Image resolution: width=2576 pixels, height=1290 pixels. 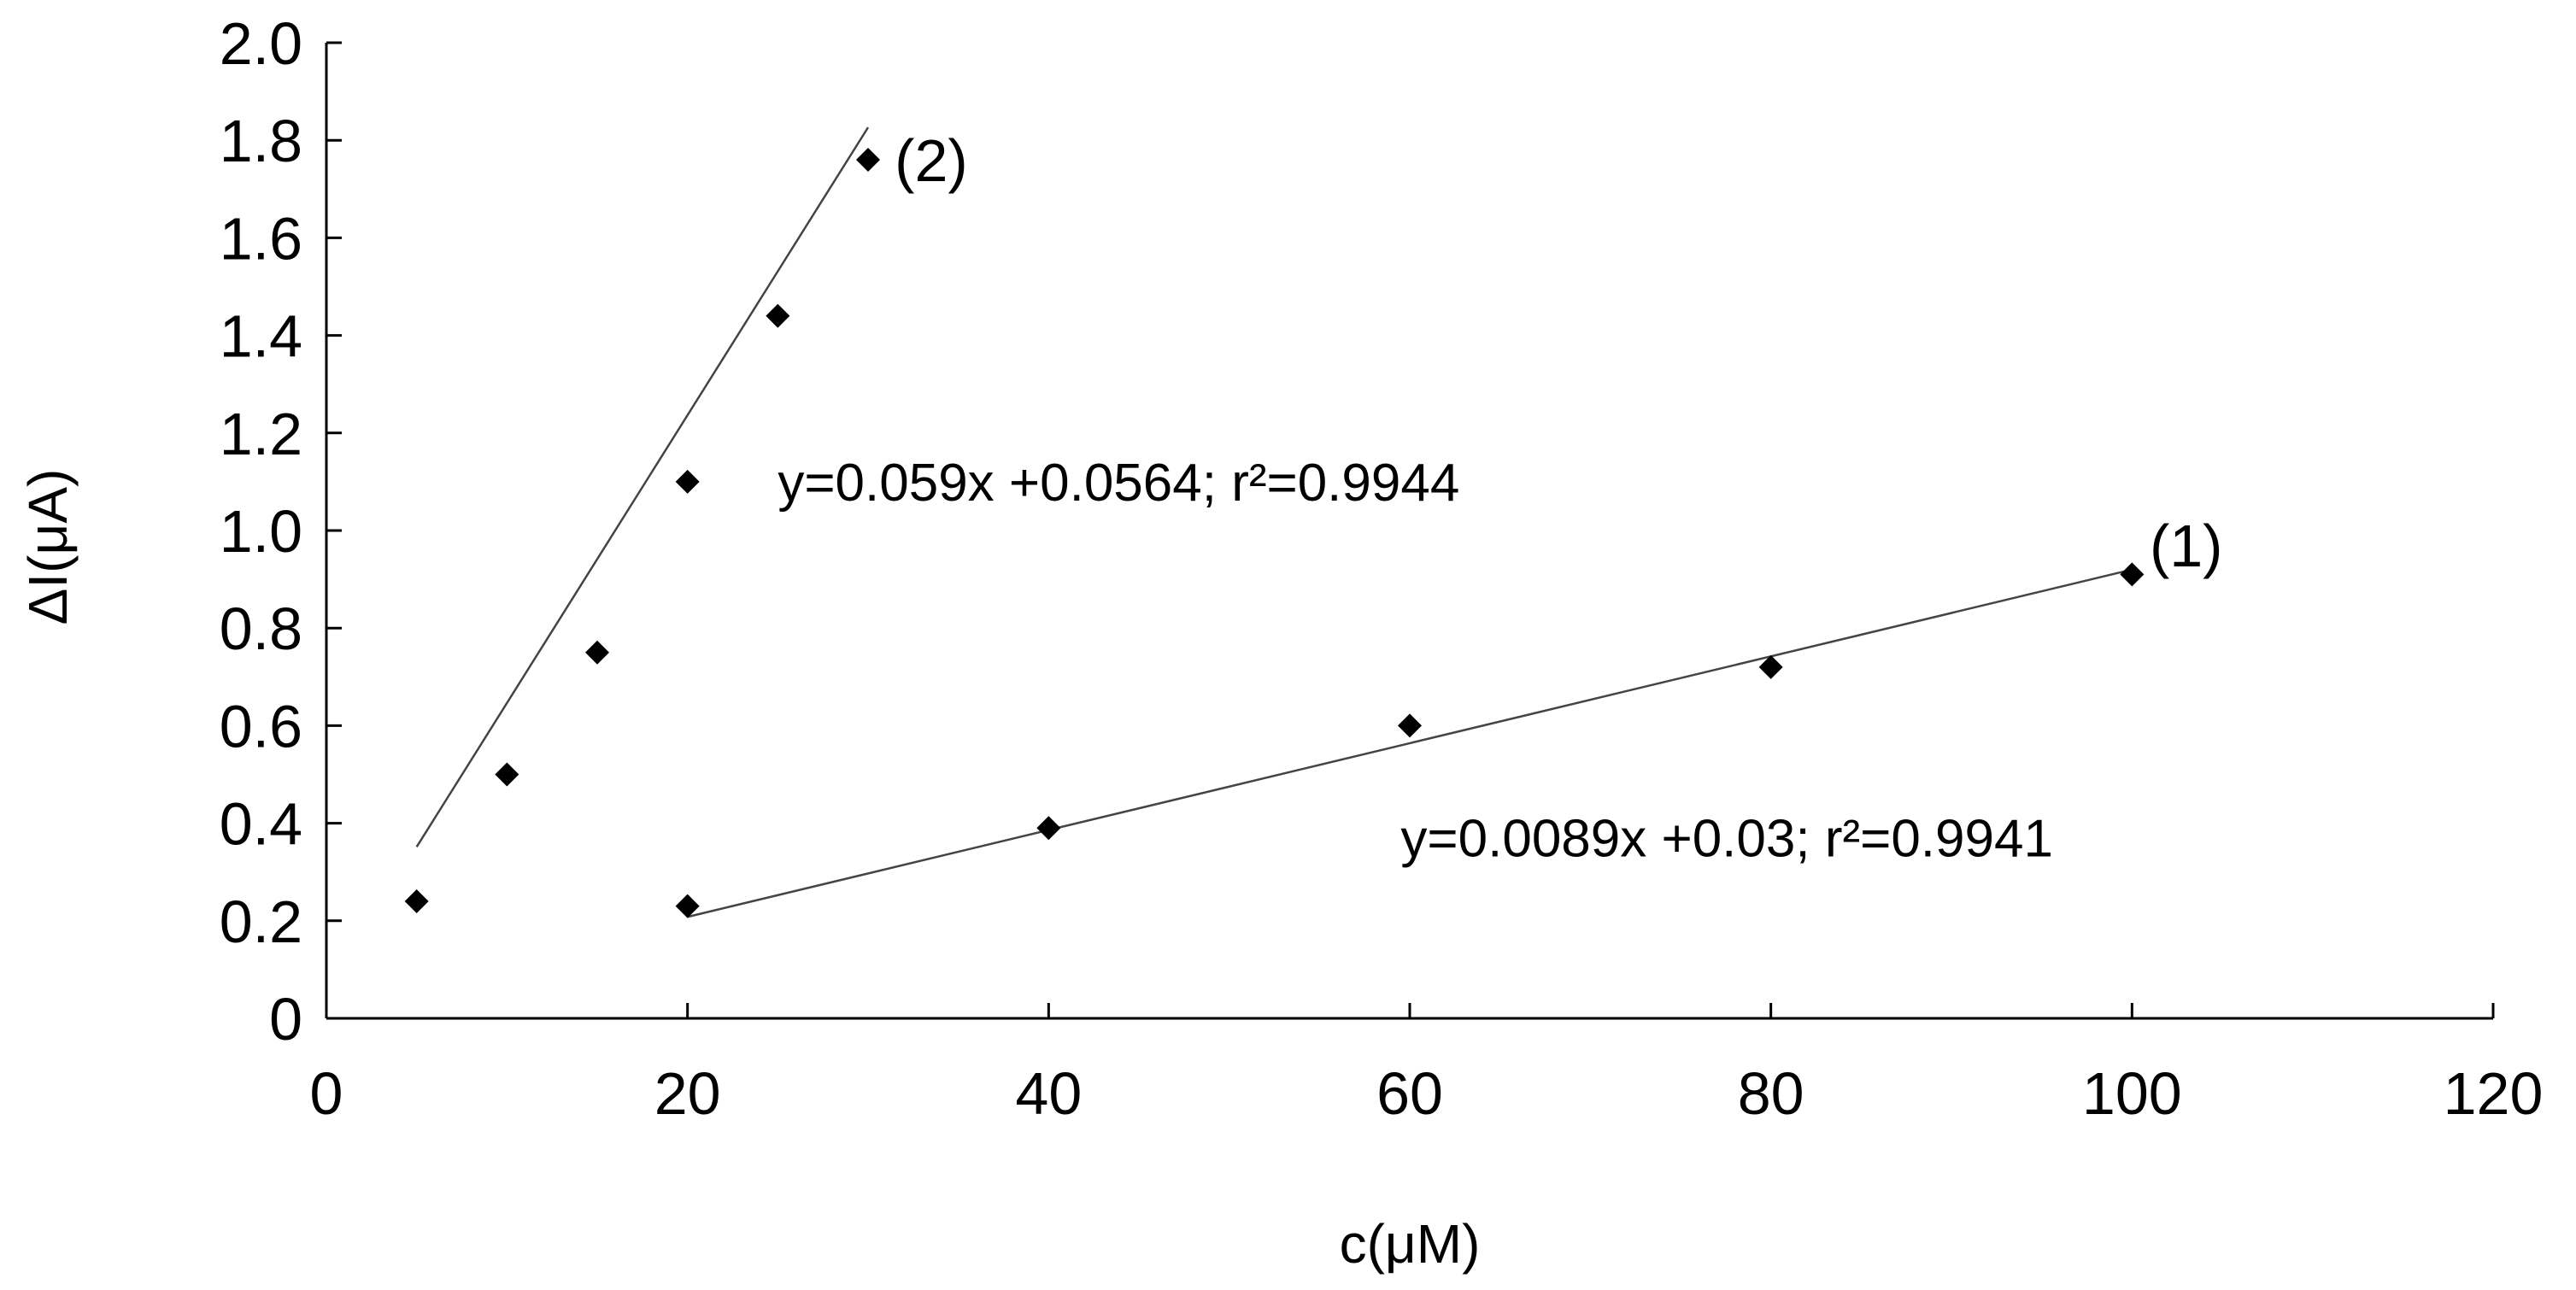 I want to click on series-label-1: (1), so click(x=2186, y=546).